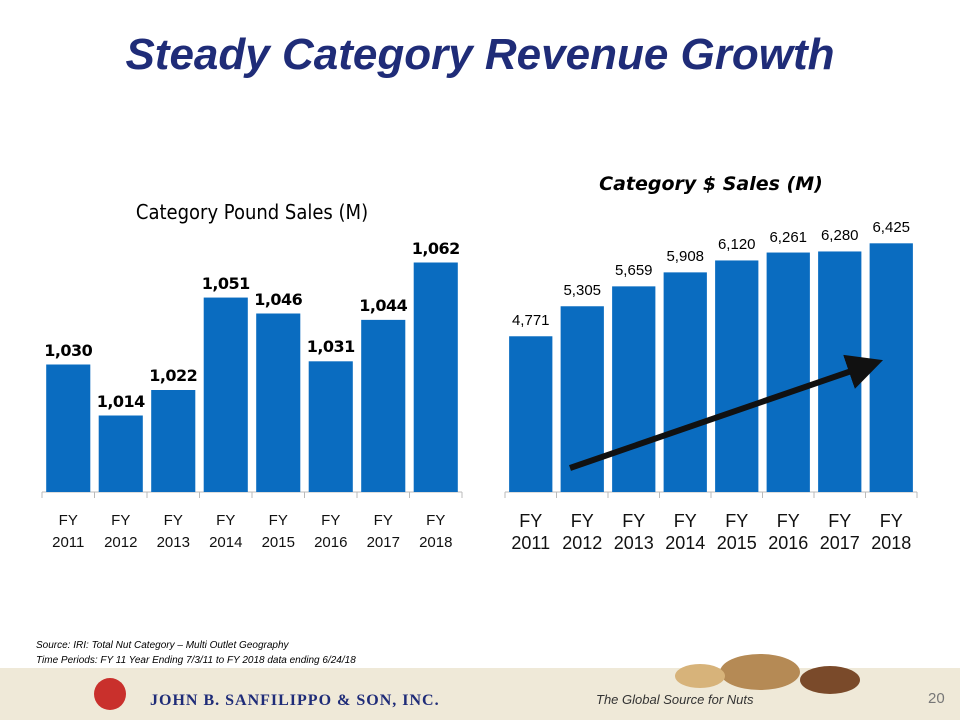 Image resolution: width=960 pixels, height=720 pixels. I want to click on value-label: 4,771, so click(530, 321).